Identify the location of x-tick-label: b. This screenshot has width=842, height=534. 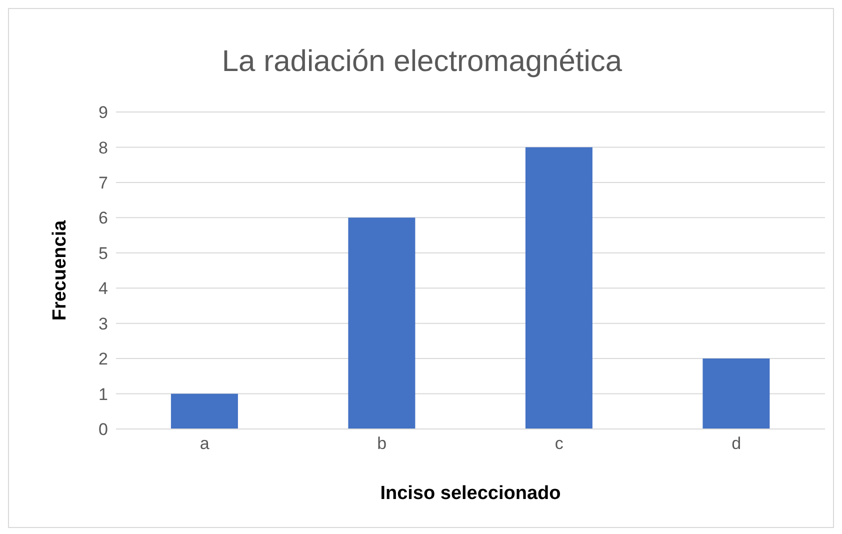
(382, 444).